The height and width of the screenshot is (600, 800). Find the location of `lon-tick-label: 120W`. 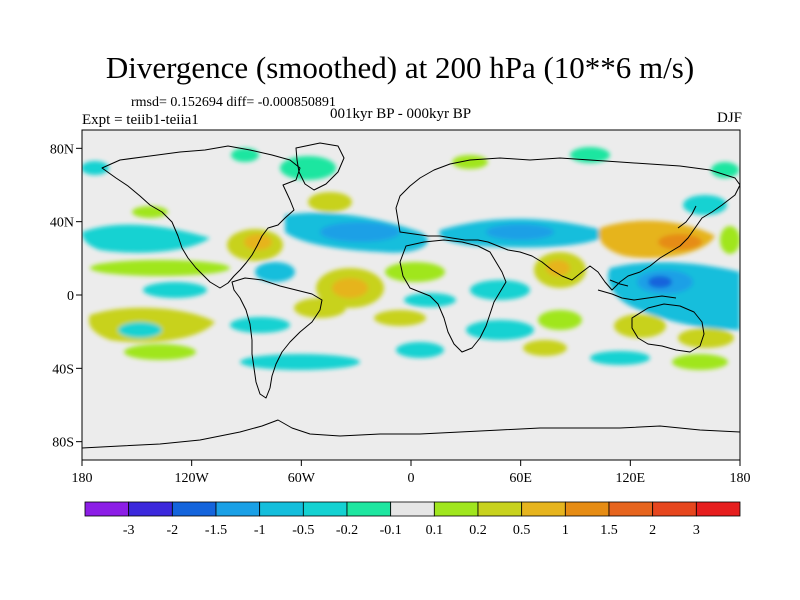

lon-tick-label: 120W is located at coordinates (192, 478).